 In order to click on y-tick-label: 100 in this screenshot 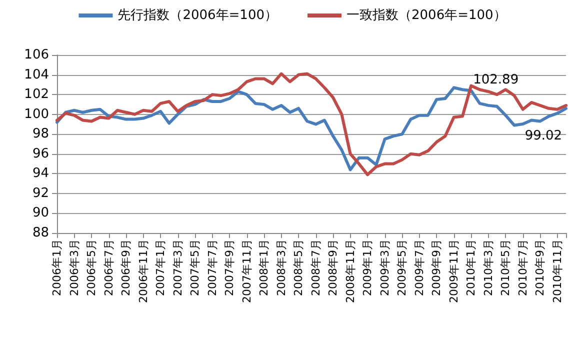, I will do `click(36, 114)`.